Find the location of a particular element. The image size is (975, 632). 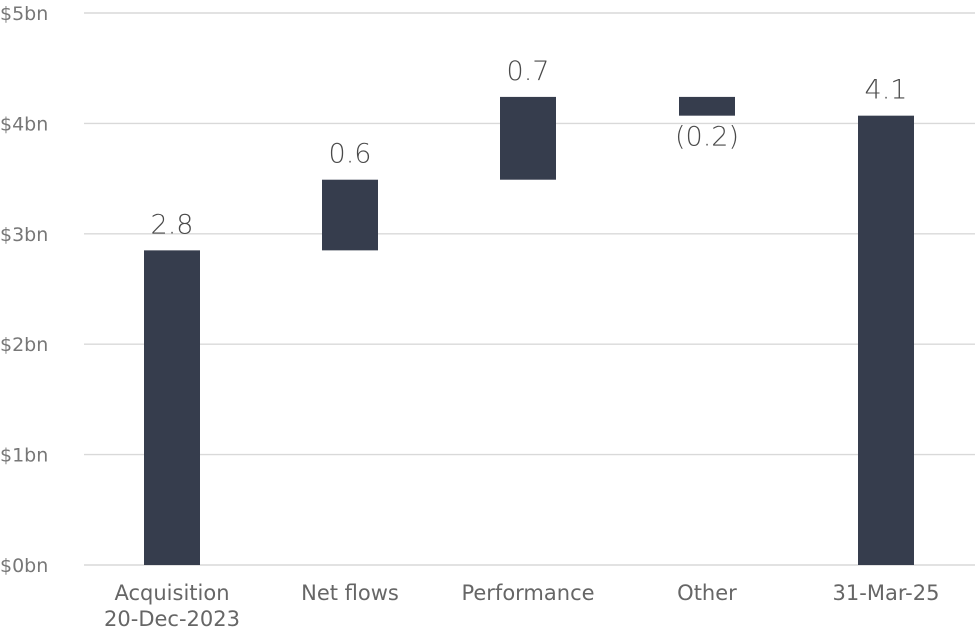

data-label: 0.6 is located at coordinates (350, 154).